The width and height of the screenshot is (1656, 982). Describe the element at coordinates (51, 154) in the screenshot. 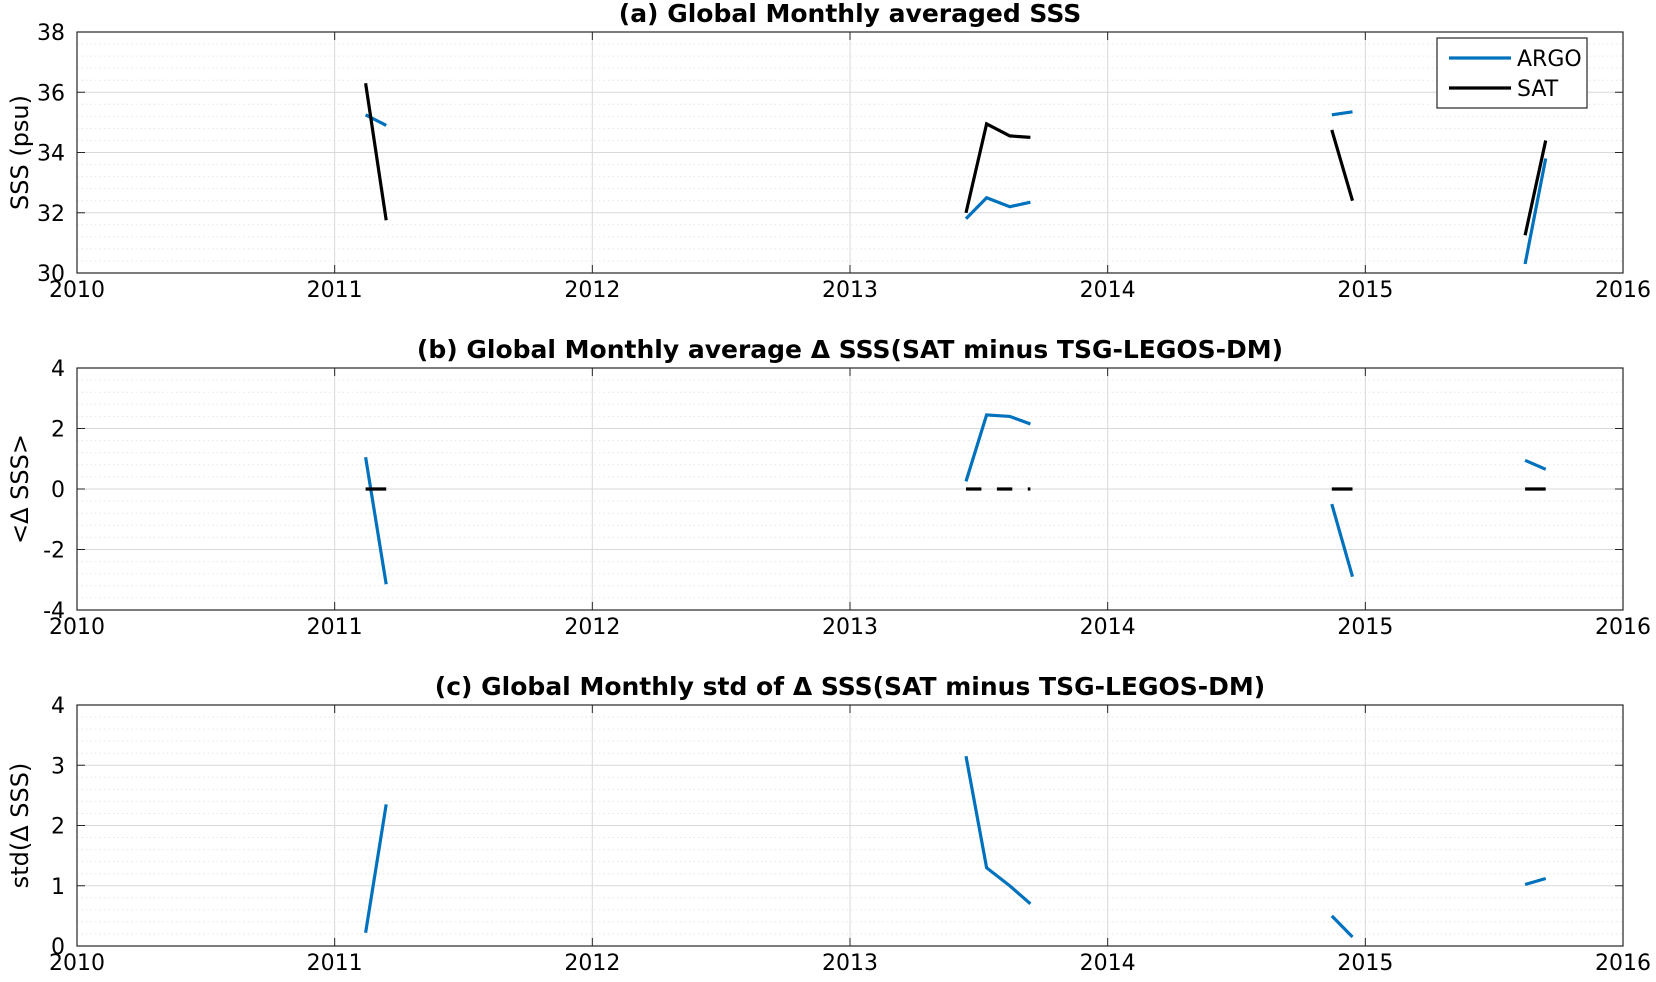

I see `y-tick-label: 34` at that location.